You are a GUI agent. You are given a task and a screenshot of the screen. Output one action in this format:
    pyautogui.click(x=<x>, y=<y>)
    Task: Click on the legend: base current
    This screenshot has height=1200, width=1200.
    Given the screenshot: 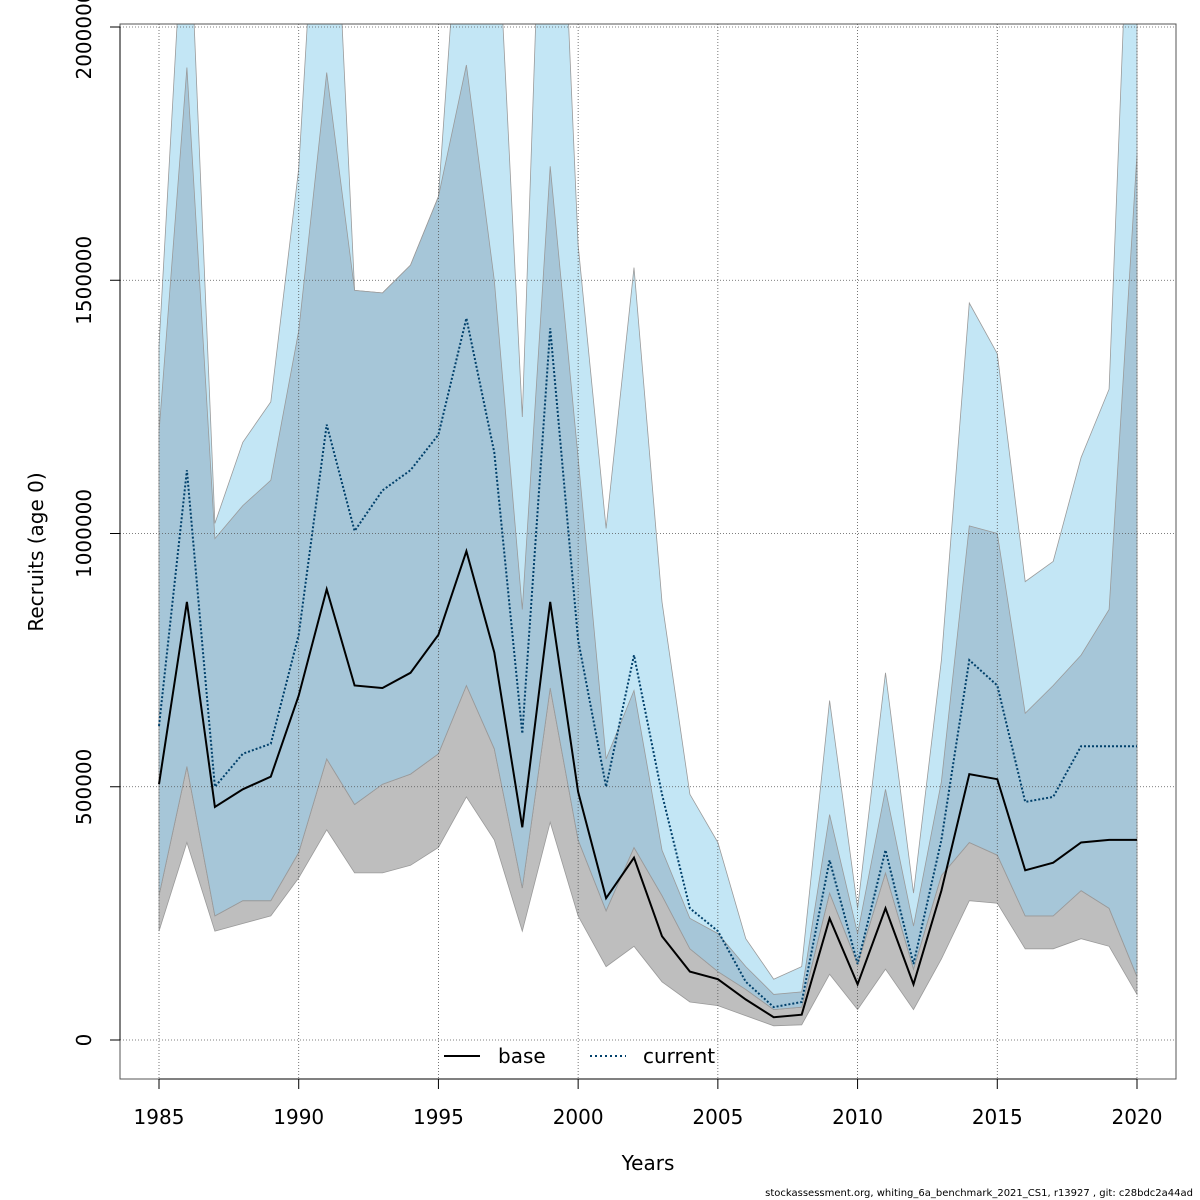 What is the action you would take?
    pyautogui.click(x=579, y=1056)
    